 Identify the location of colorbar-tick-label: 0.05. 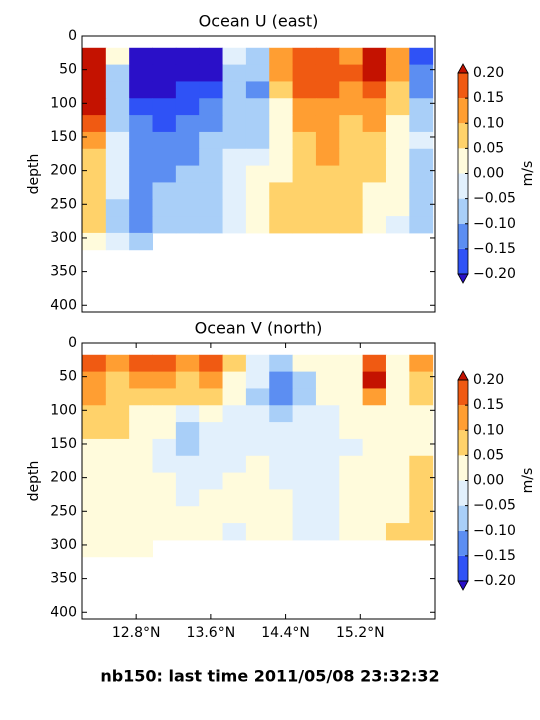
(488, 455).